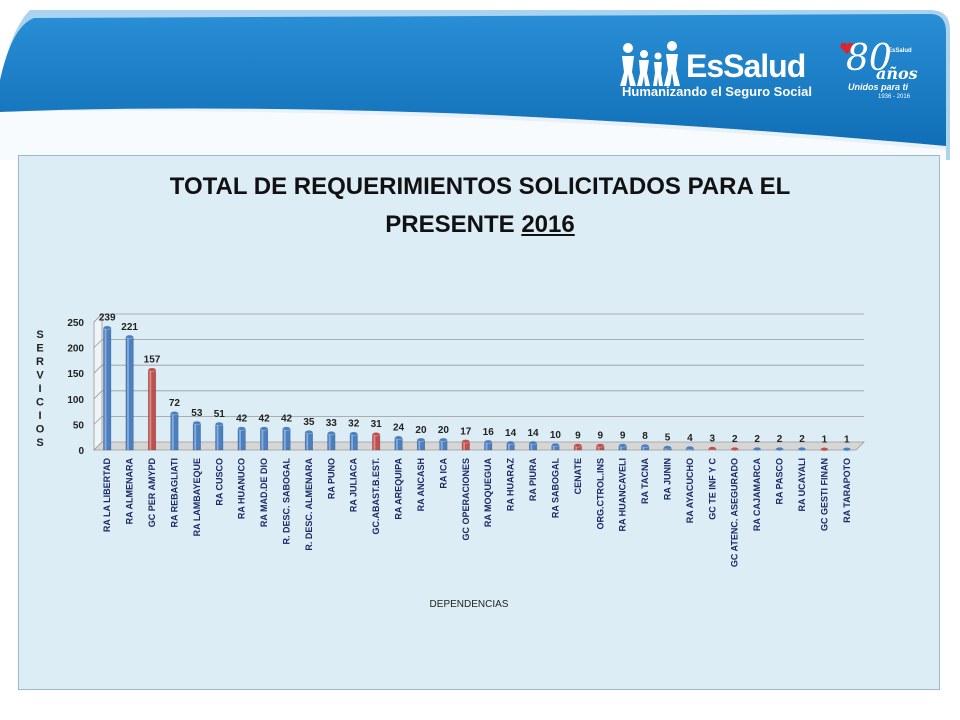 The image size is (960, 720). I want to click on y-tick-label: 50, so click(79, 425).